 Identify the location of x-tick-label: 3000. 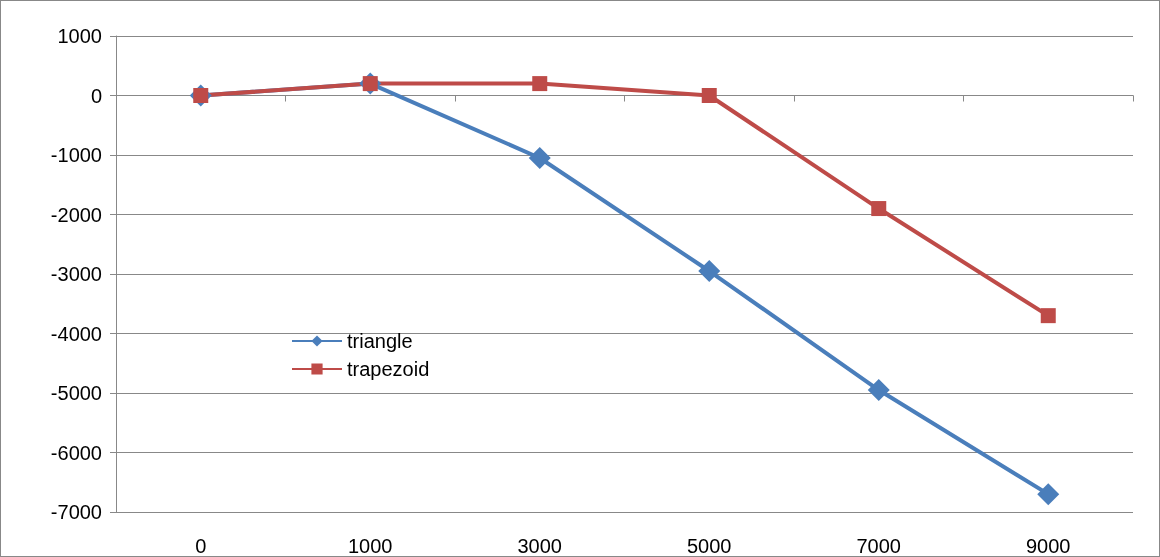
(539, 546).